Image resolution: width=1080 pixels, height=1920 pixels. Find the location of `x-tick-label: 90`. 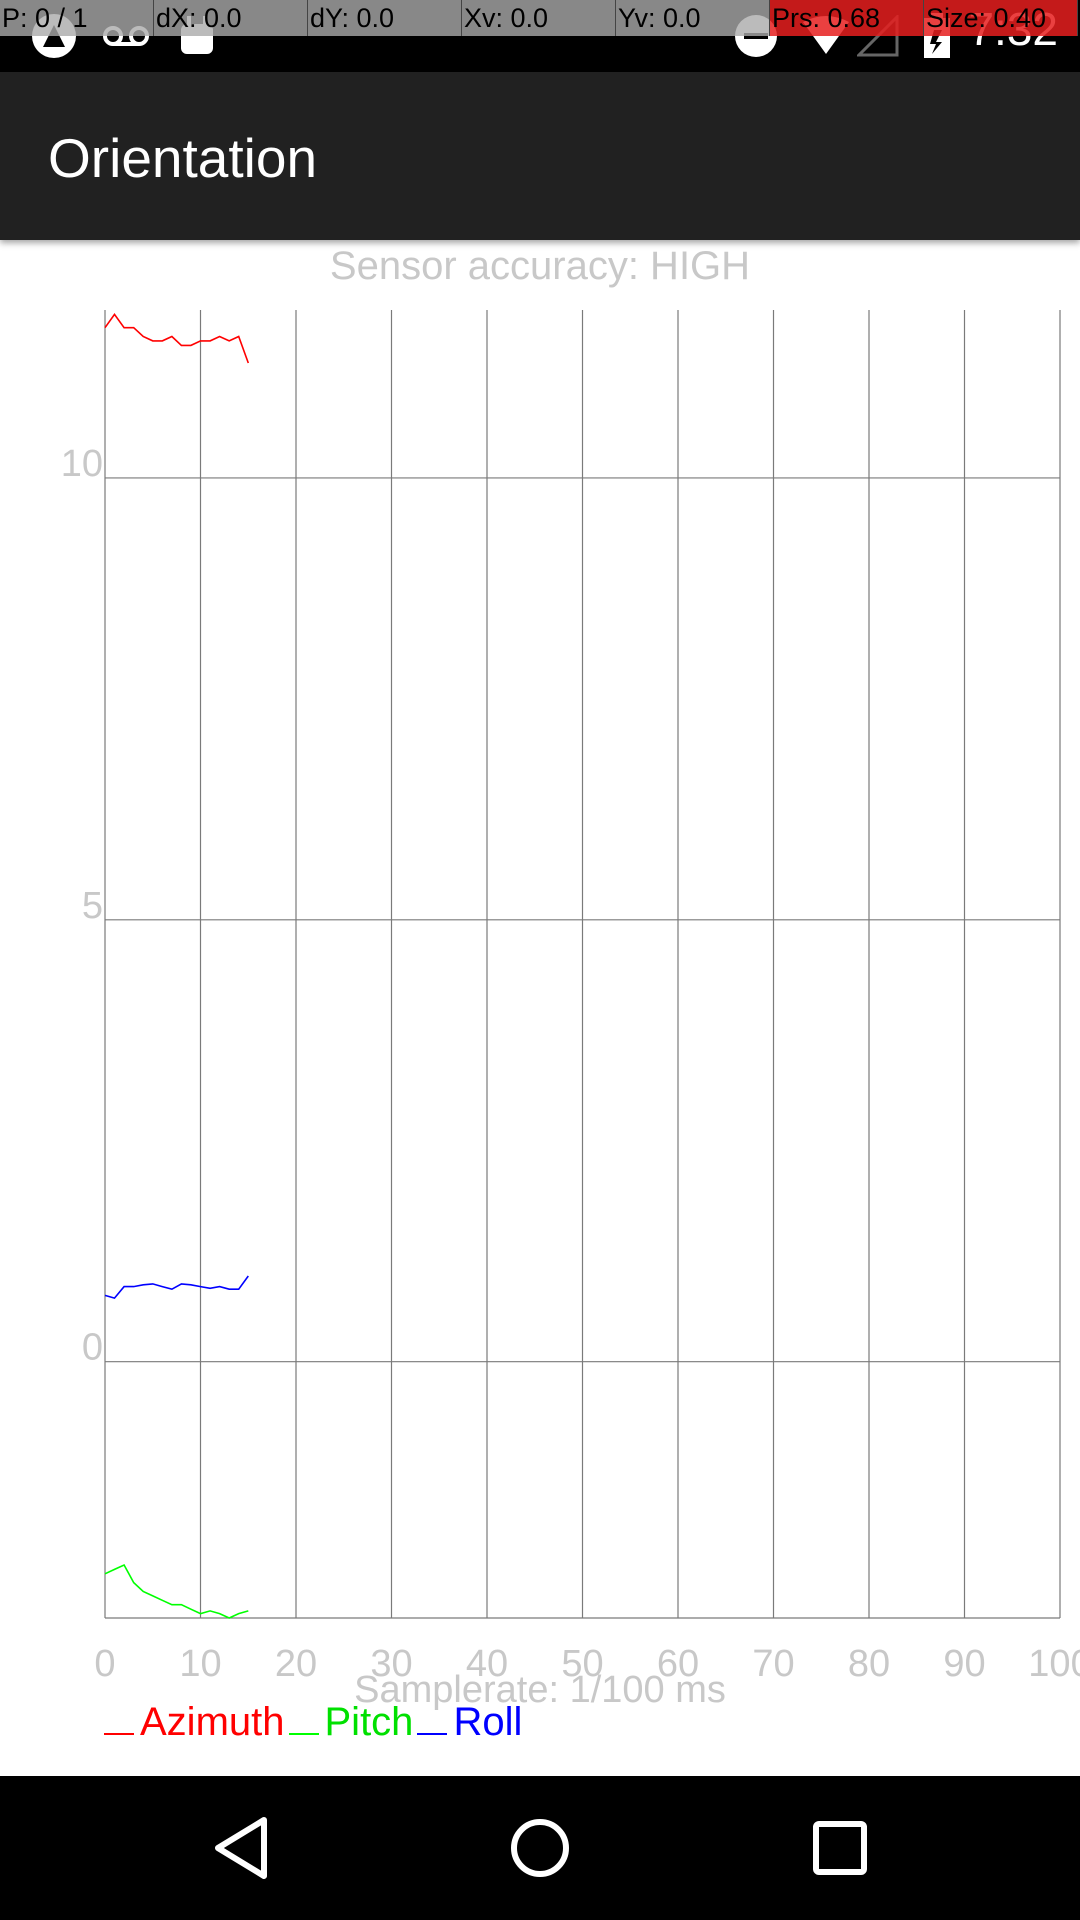

x-tick-label: 90 is located at coordinates (964, 1664).